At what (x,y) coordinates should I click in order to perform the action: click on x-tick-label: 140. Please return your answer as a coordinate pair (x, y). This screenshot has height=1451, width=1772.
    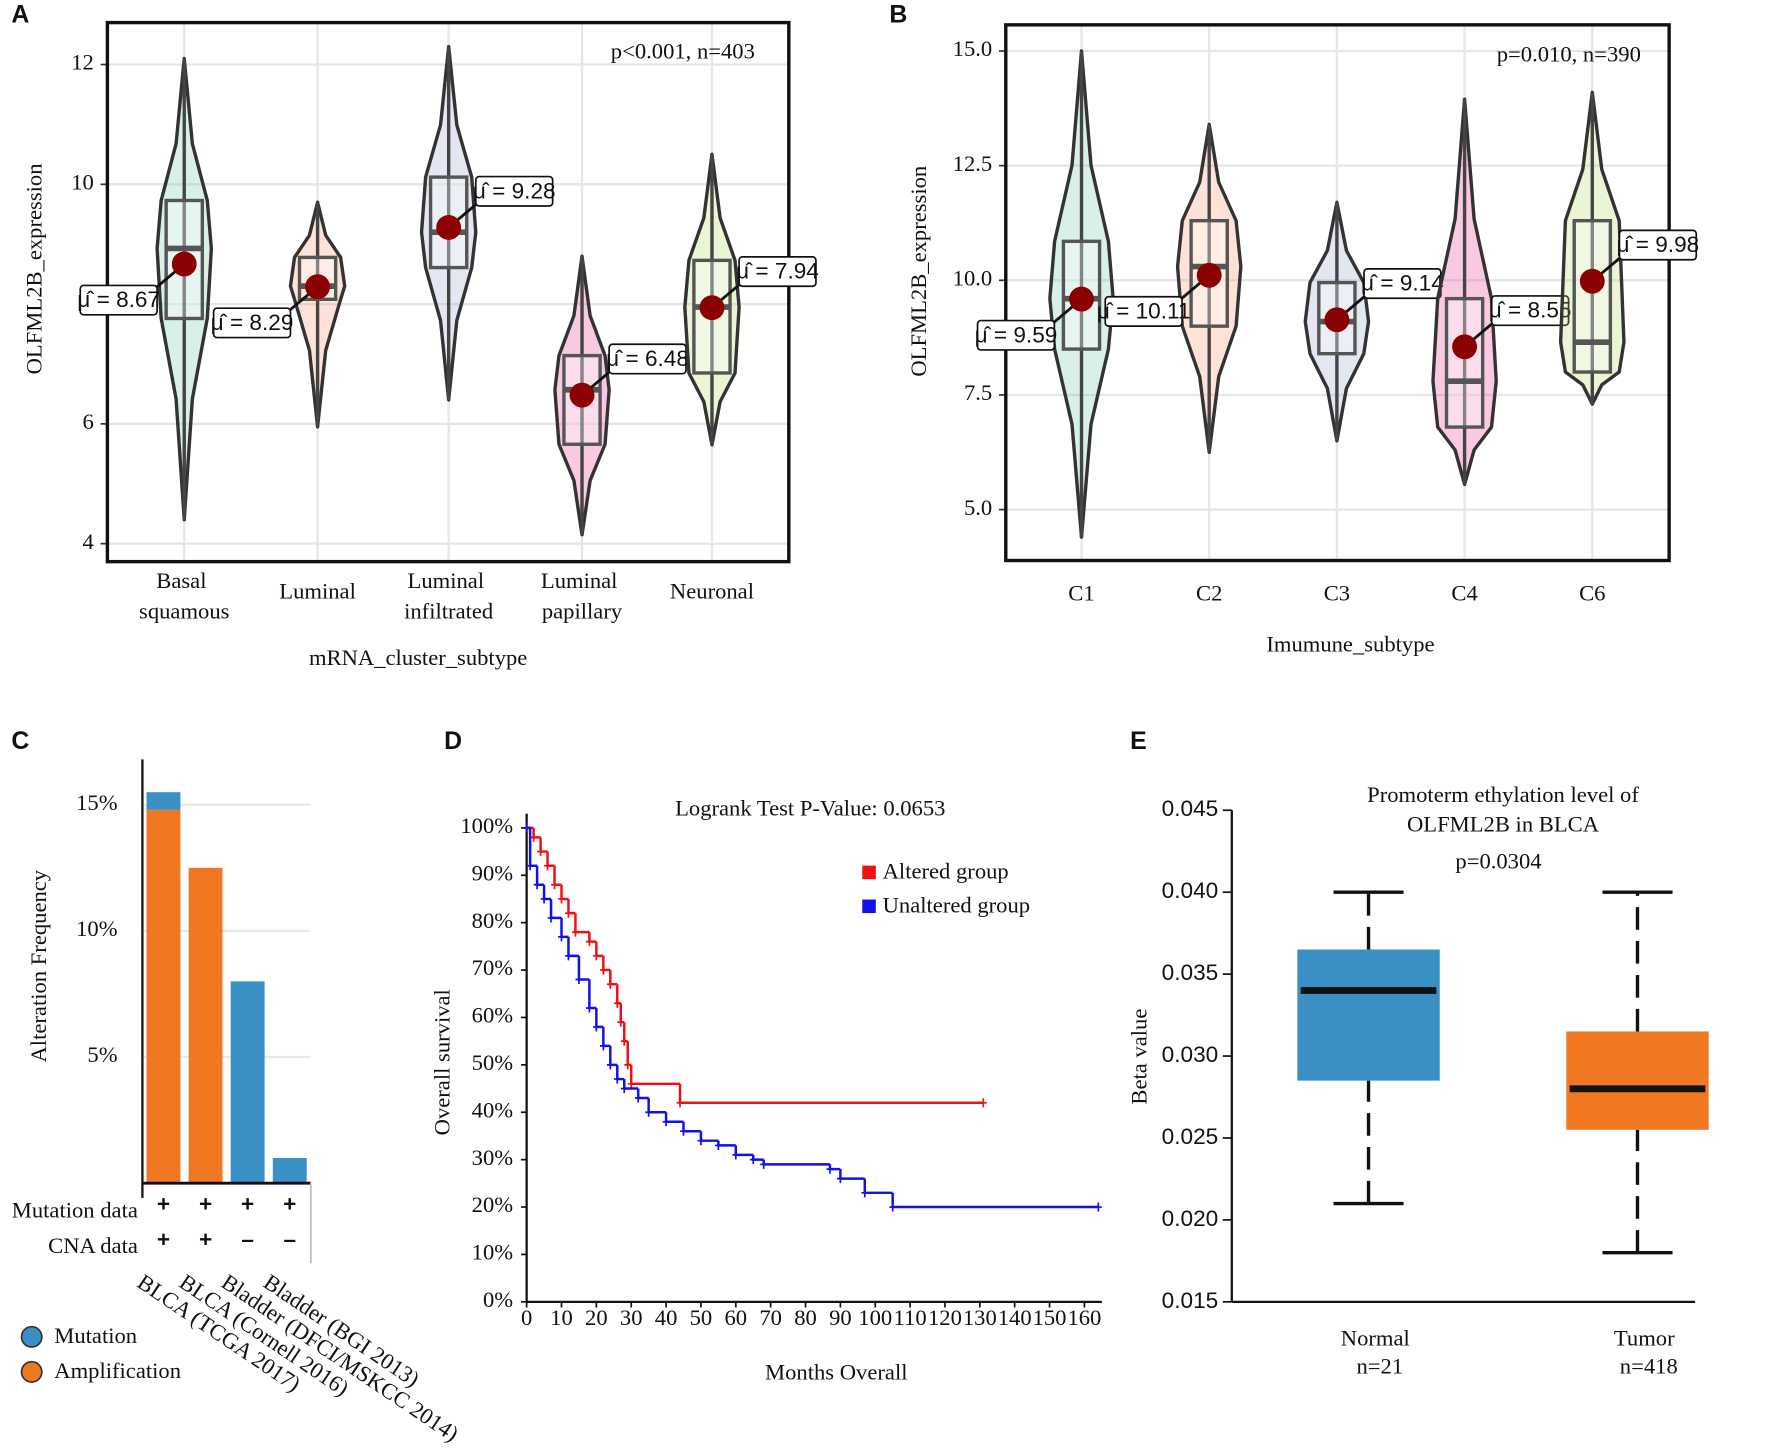
    Looking at the image, I should click on (1015, 1317).